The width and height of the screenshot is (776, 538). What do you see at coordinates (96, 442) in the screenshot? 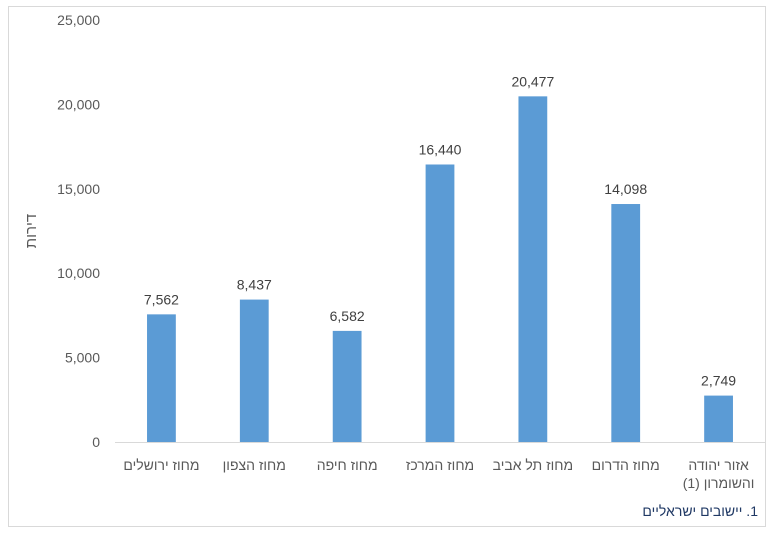
I see `y-tick-label: 0` at bounding box center [96, 442].